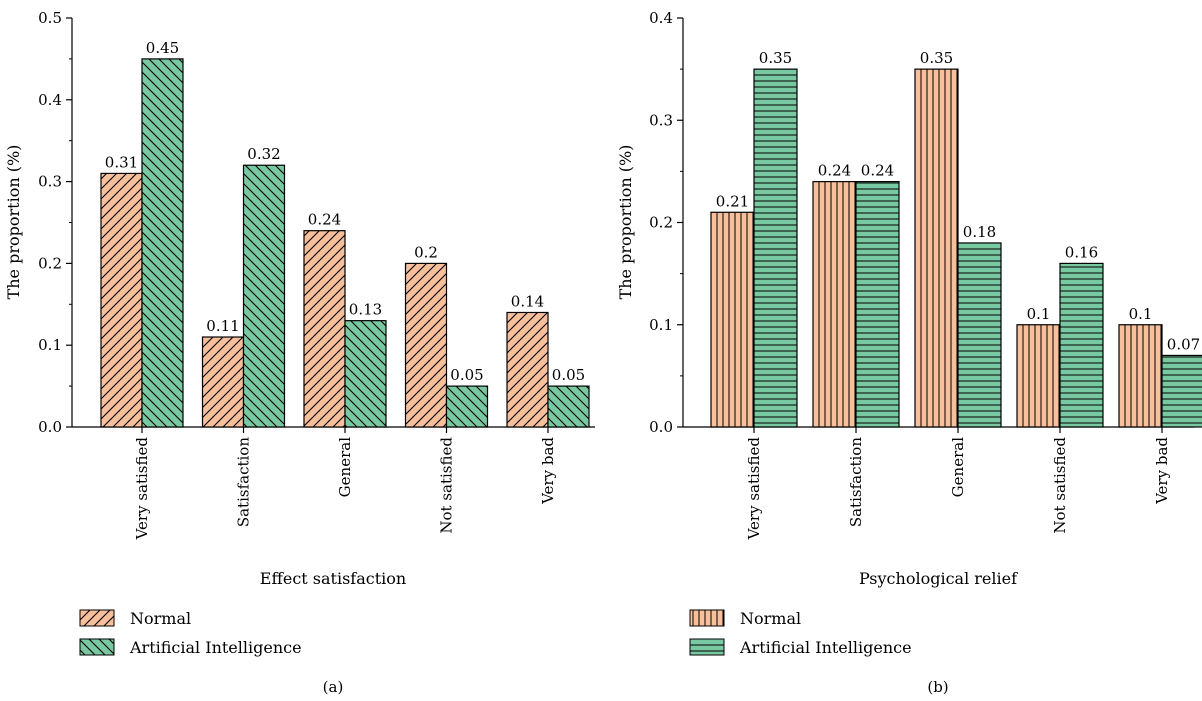 The height and width of the screenshot is (701, 1202). What do you see at coordinates (162, 48) in the screenshot?
I see `value-label: 0.45` at bounding box center [162, 48].